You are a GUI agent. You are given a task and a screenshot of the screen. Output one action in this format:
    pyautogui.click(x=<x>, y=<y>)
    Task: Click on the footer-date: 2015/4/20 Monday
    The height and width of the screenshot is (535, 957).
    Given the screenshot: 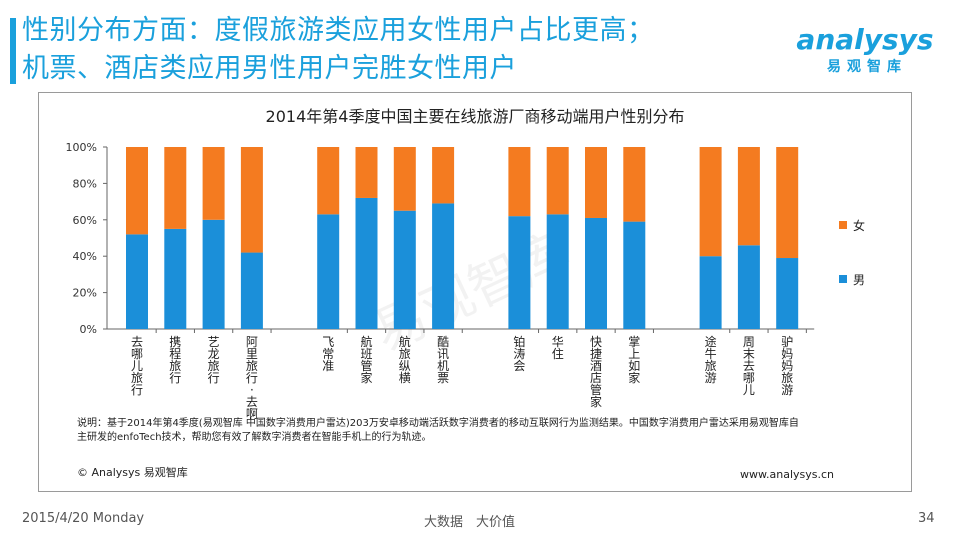 What is the action you would take?
    pyautogui.click(x=83, y=518)
    